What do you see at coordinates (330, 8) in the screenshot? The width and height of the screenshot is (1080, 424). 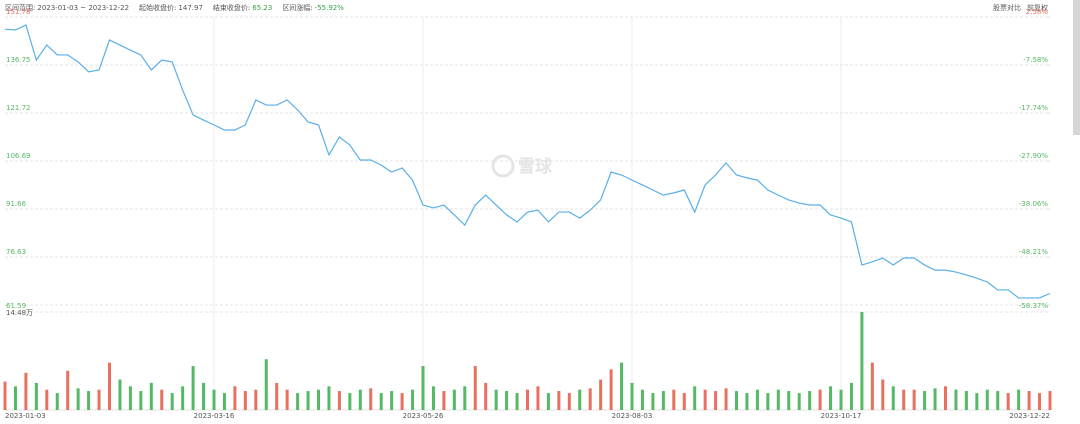 I see `info-value: -55.92%` at bounding box center [330, 8].